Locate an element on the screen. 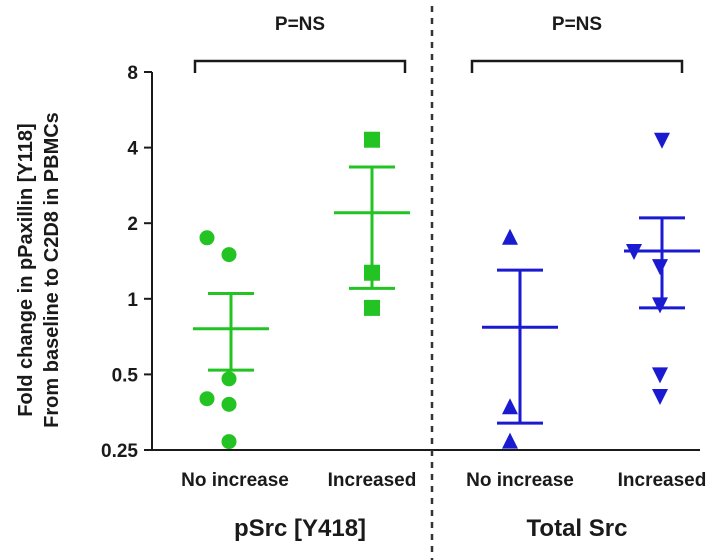  y-tick-label: 0.25 is located at coordinates (119, 451).